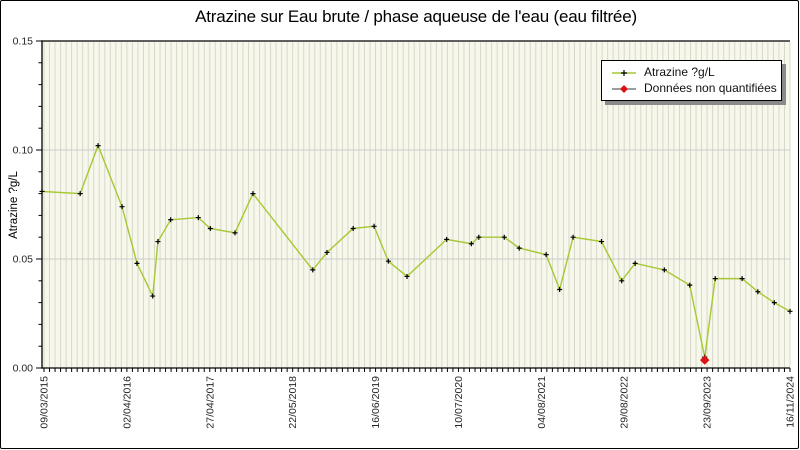  Describe the element at coordinates (23, 260) in the screenshot. I see `y-tick-label: 0.05` at that location.